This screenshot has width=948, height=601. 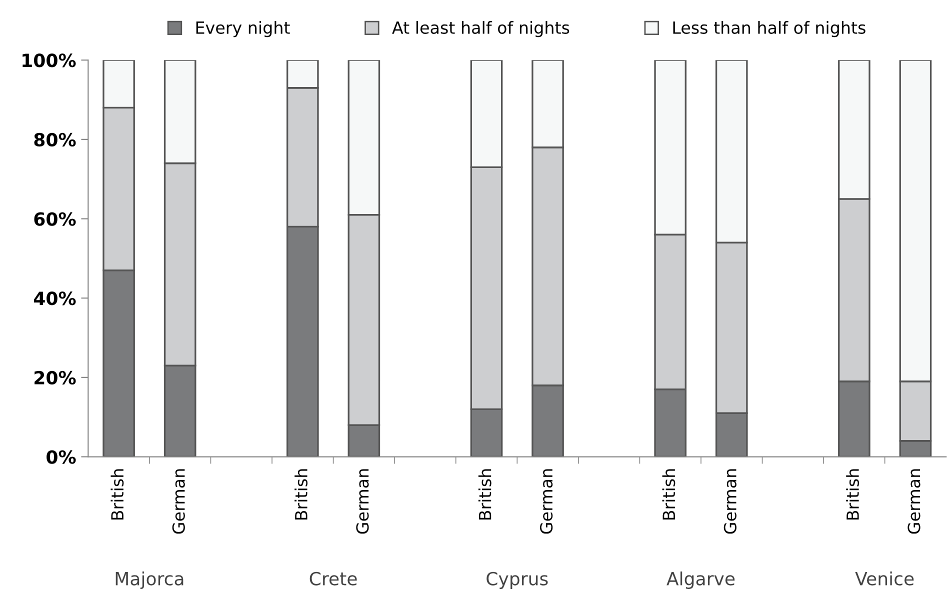 What do you see at coordinates (55, 299) in the screenshot?
I see `y-tick-label: 40%` at bounding box center [55, 299].